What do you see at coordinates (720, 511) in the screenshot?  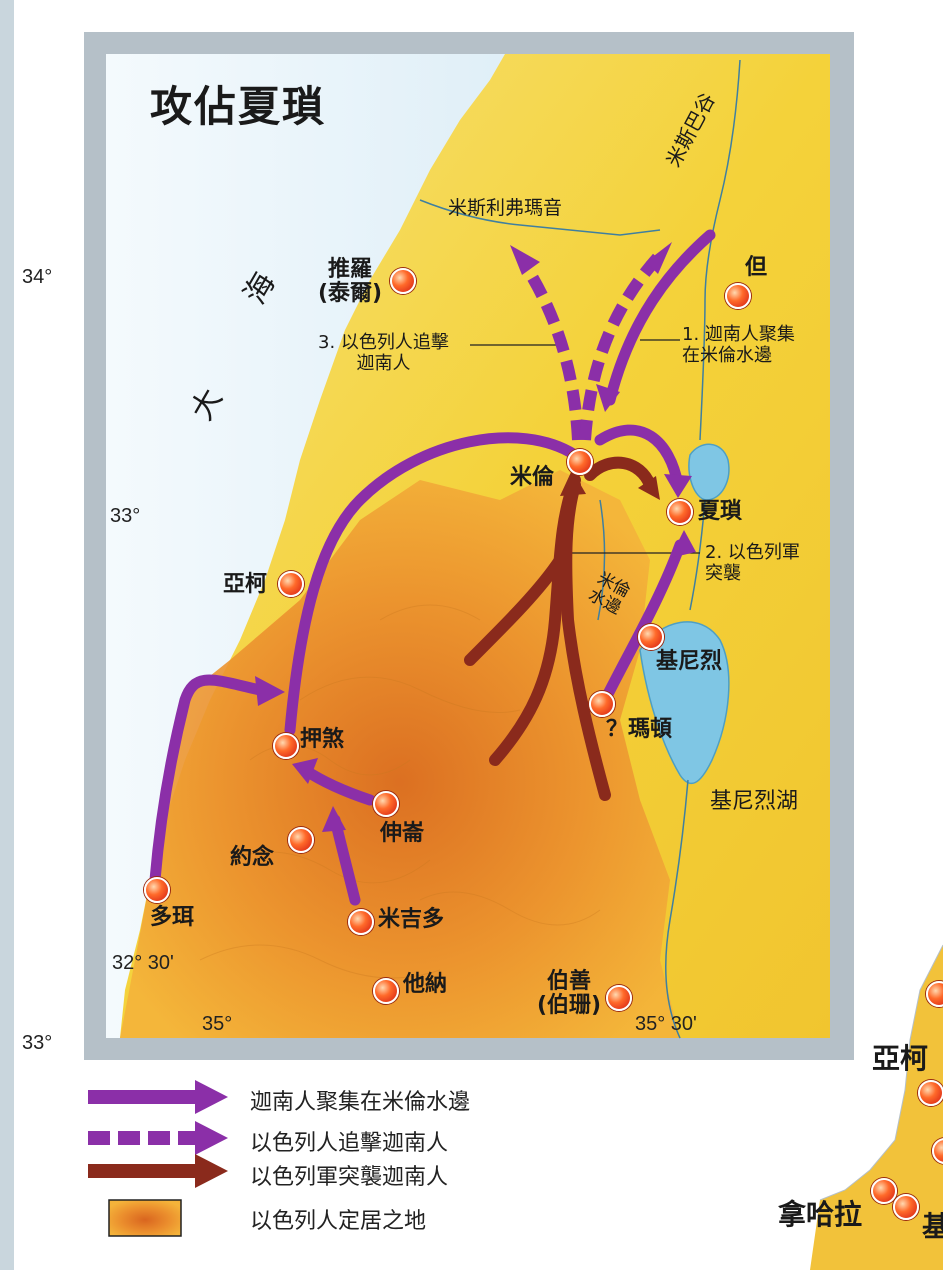 I see `hazor-label: 夏瑣` at bounding box center [720, 511].